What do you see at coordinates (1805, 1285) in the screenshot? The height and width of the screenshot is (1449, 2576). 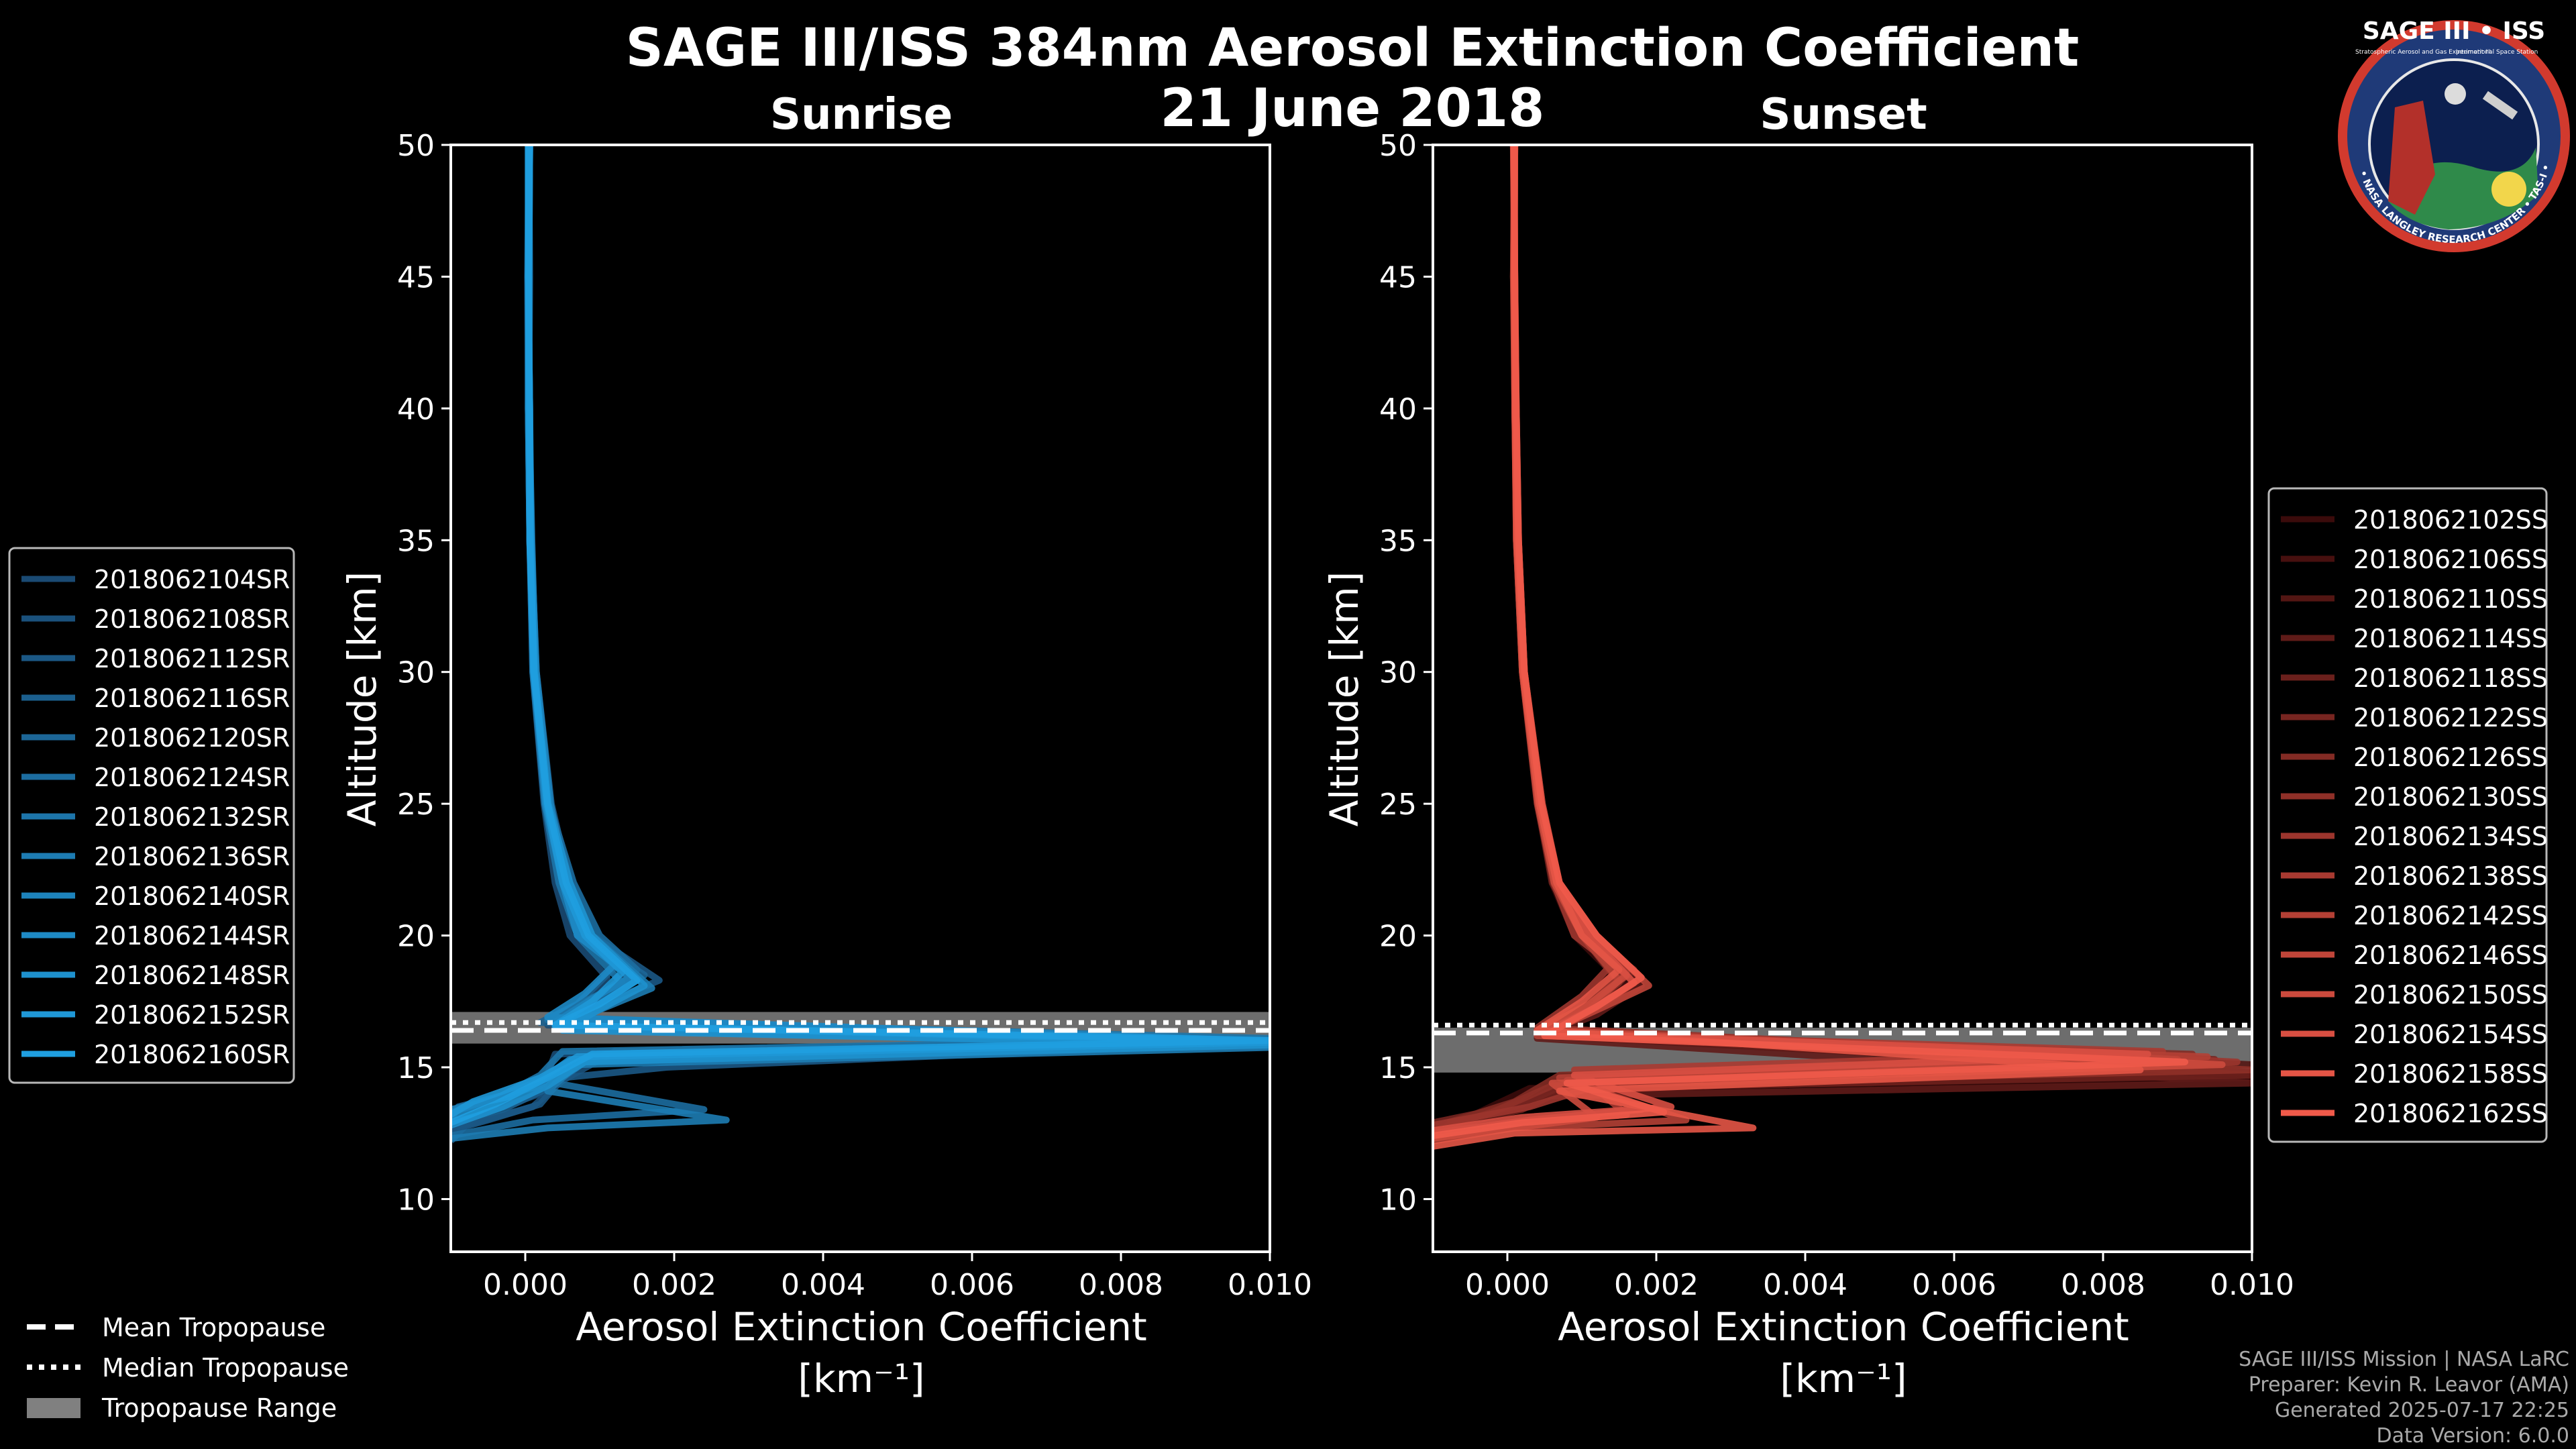 I see `sunset-xtick-label: 0.004` at bounding box center [1805, 1285].